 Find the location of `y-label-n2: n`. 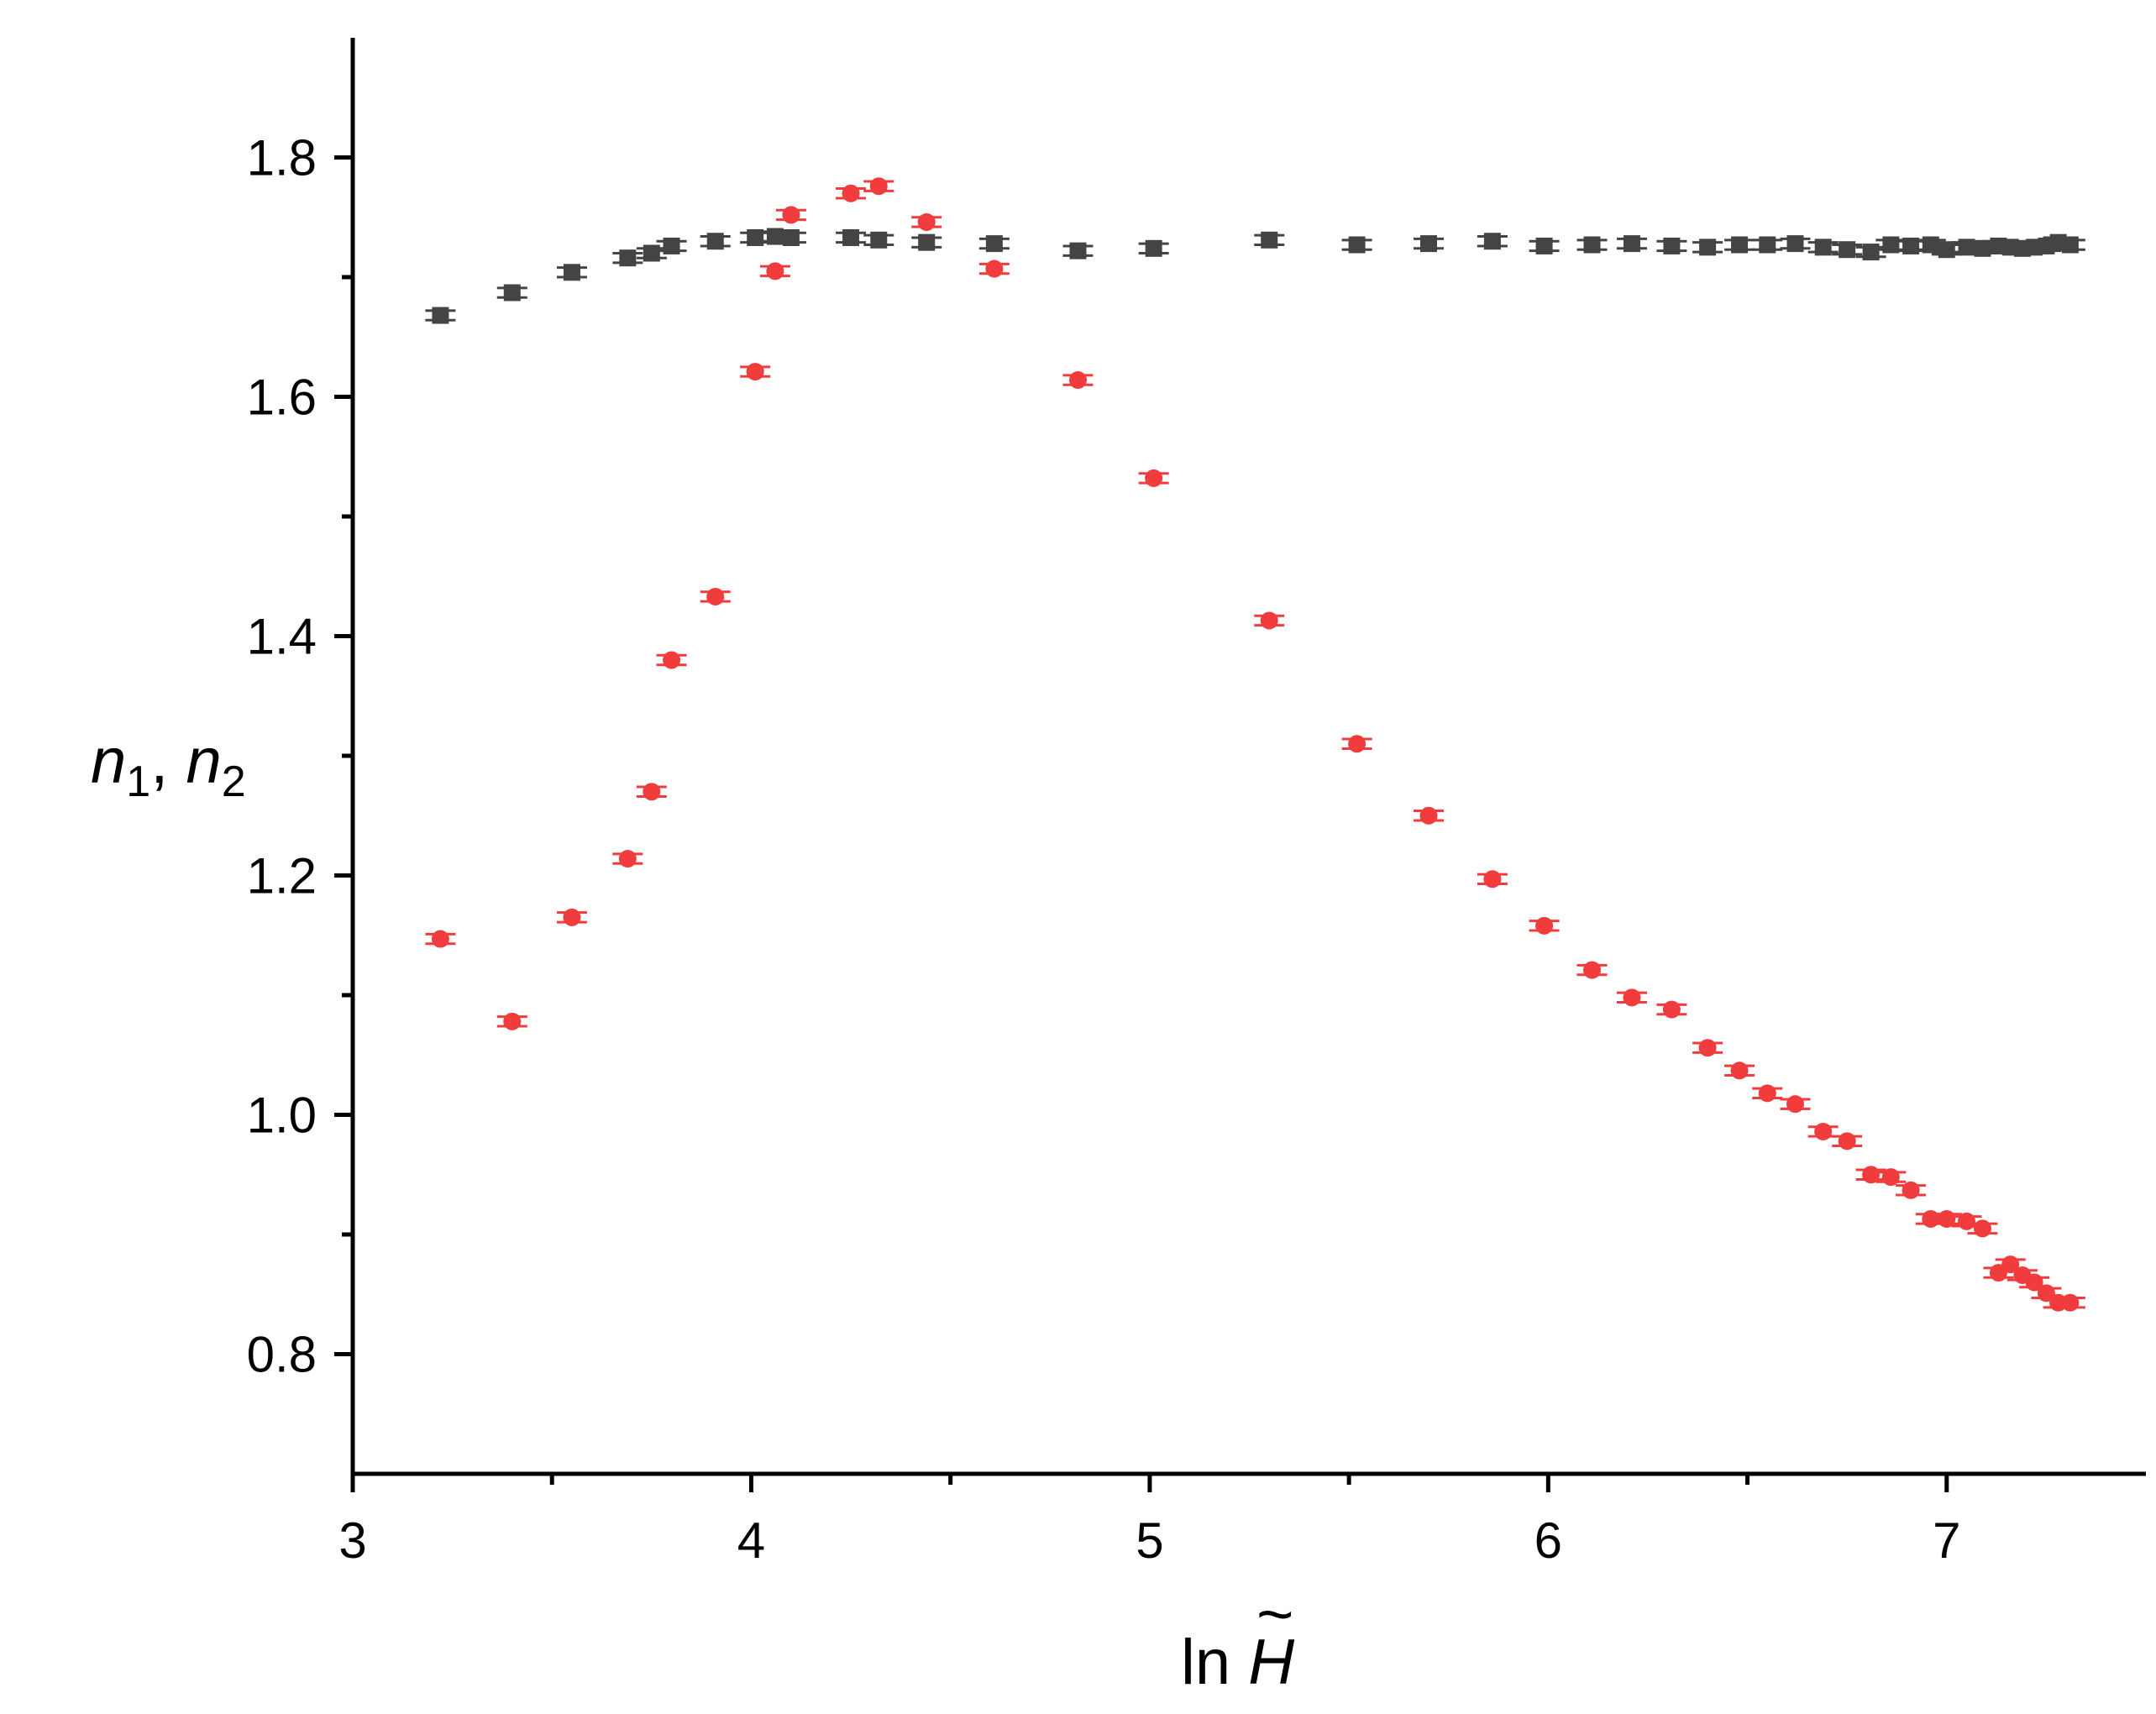

y-label-n2: n is located at coordinates (203, 761).